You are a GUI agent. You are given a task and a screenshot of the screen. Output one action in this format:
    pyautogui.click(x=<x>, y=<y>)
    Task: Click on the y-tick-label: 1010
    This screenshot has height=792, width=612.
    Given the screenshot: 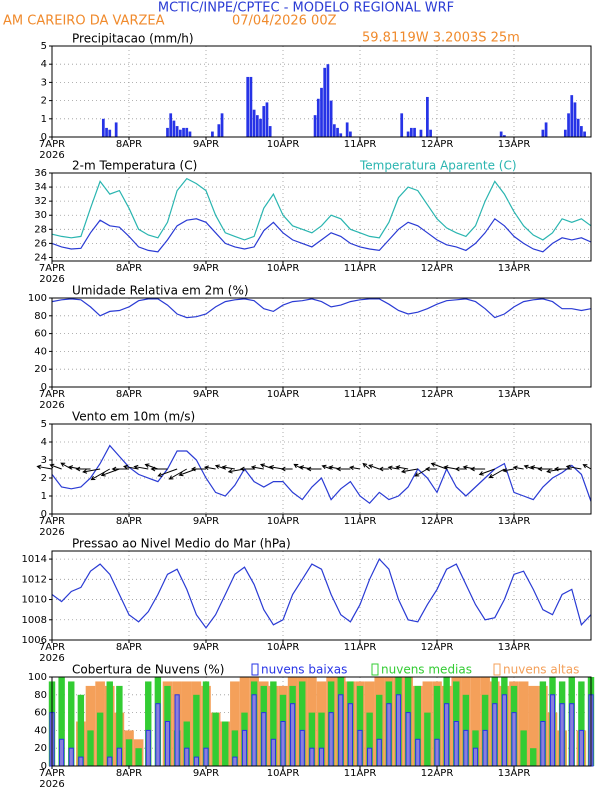 What is the action you would take?
    pyautogui.click(x=34, y=600)
    